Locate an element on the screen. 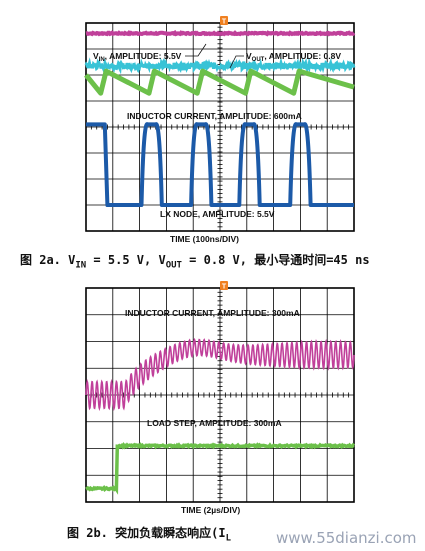  inductor-current-label-2a: INDUCTOR CURRENT, AMPLITUDE: 600mA is located at coordinates (214, 116).